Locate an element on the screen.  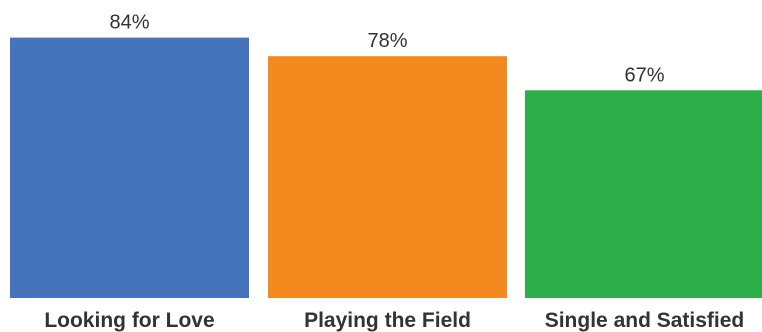
value-label-playing-the-field: 78% is located at coordinates (387, 41).